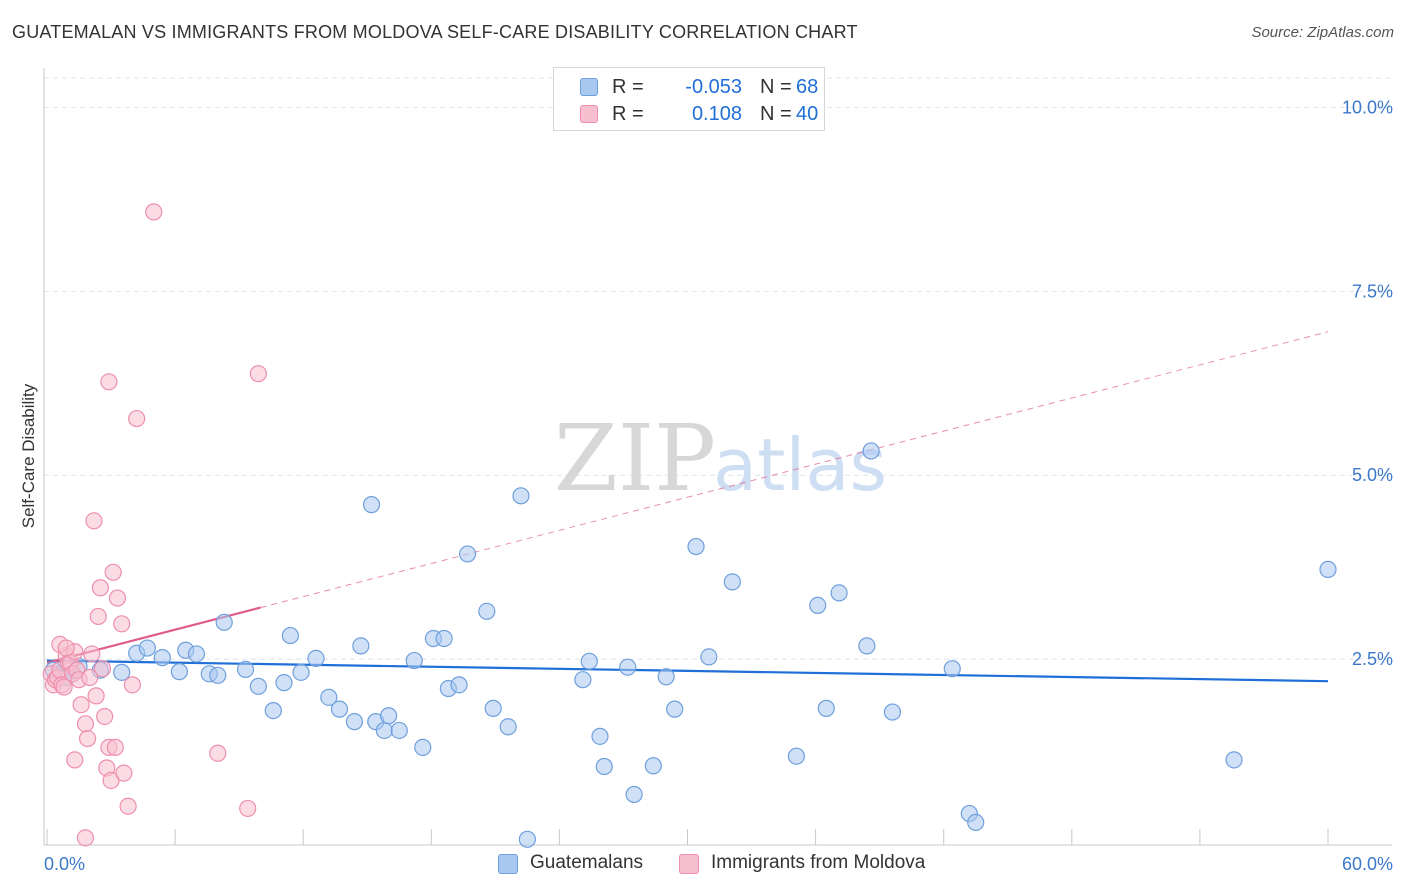 The height and width of the screenshot is (892, 1406). What do you see at coordinates (713, 87) in the screenshot?
I see `legend-r-value: -0.053` at bounding box center [713, 87].